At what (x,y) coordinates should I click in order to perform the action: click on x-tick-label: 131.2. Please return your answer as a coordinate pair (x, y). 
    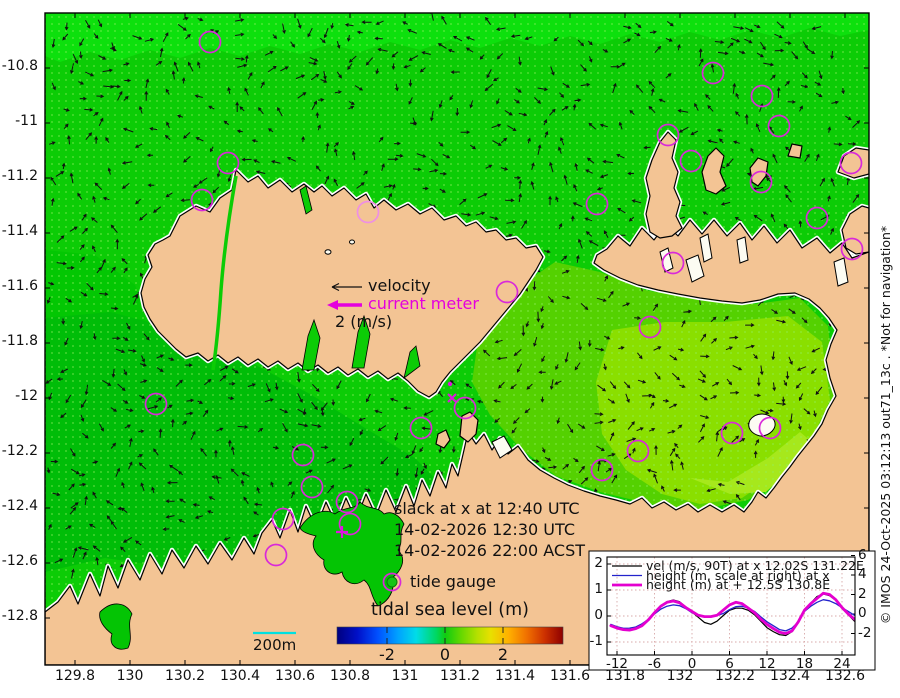
    Looking at the image, I should click on (460, 676).